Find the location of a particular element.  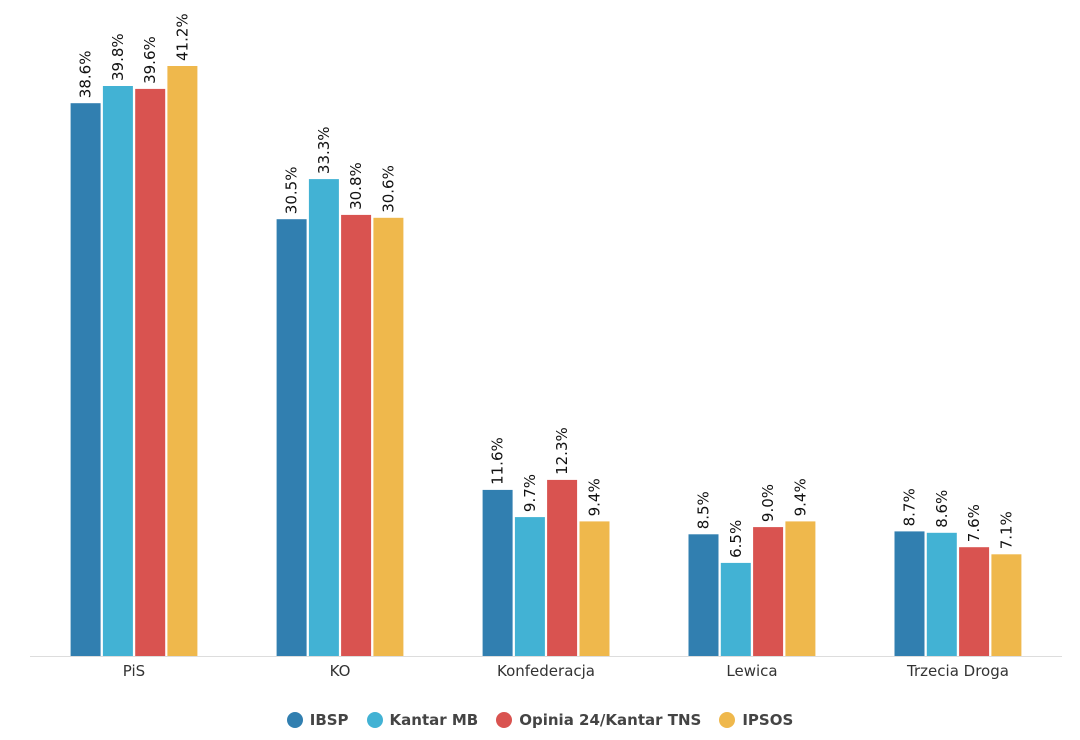

value-label-konfederacja-ibsp: 11.6% is located at coordinates (498, 461).